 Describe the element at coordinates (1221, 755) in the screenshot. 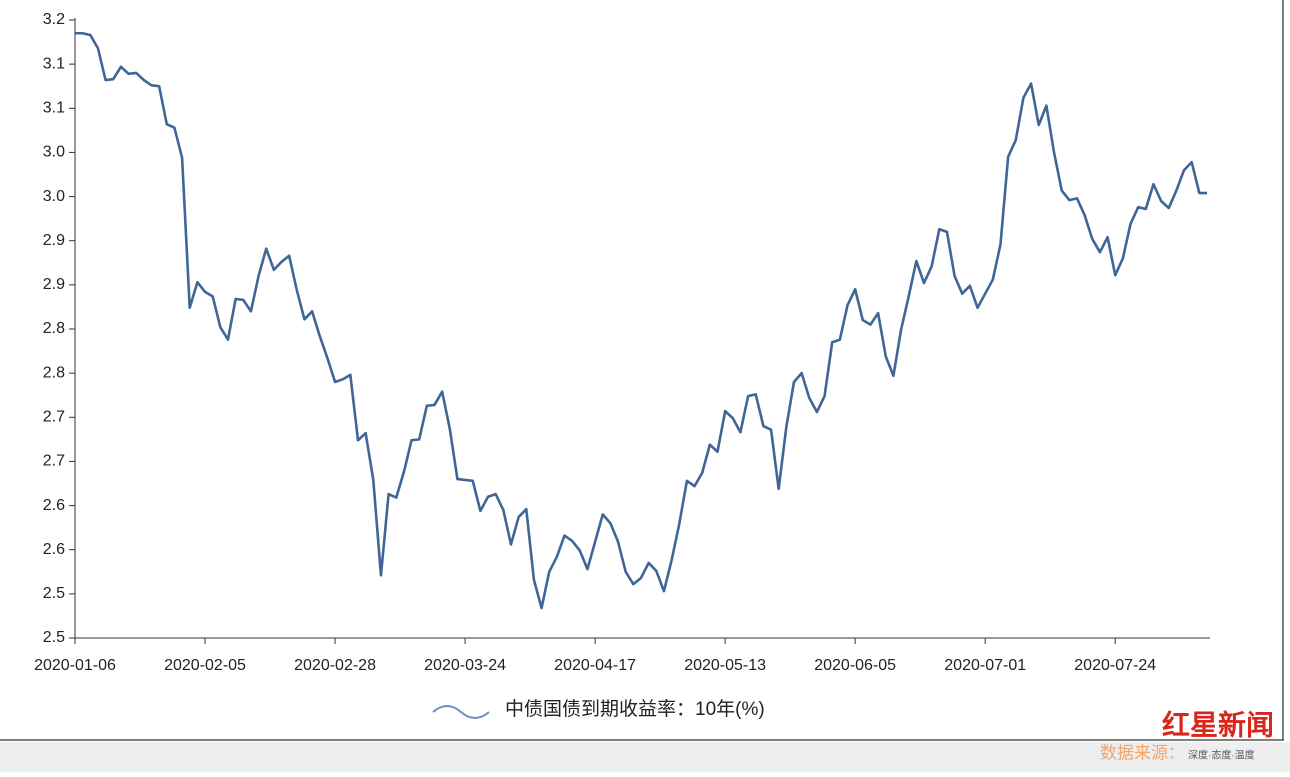

I see `watermark-tagline: 深度·态度·温度` at that location.